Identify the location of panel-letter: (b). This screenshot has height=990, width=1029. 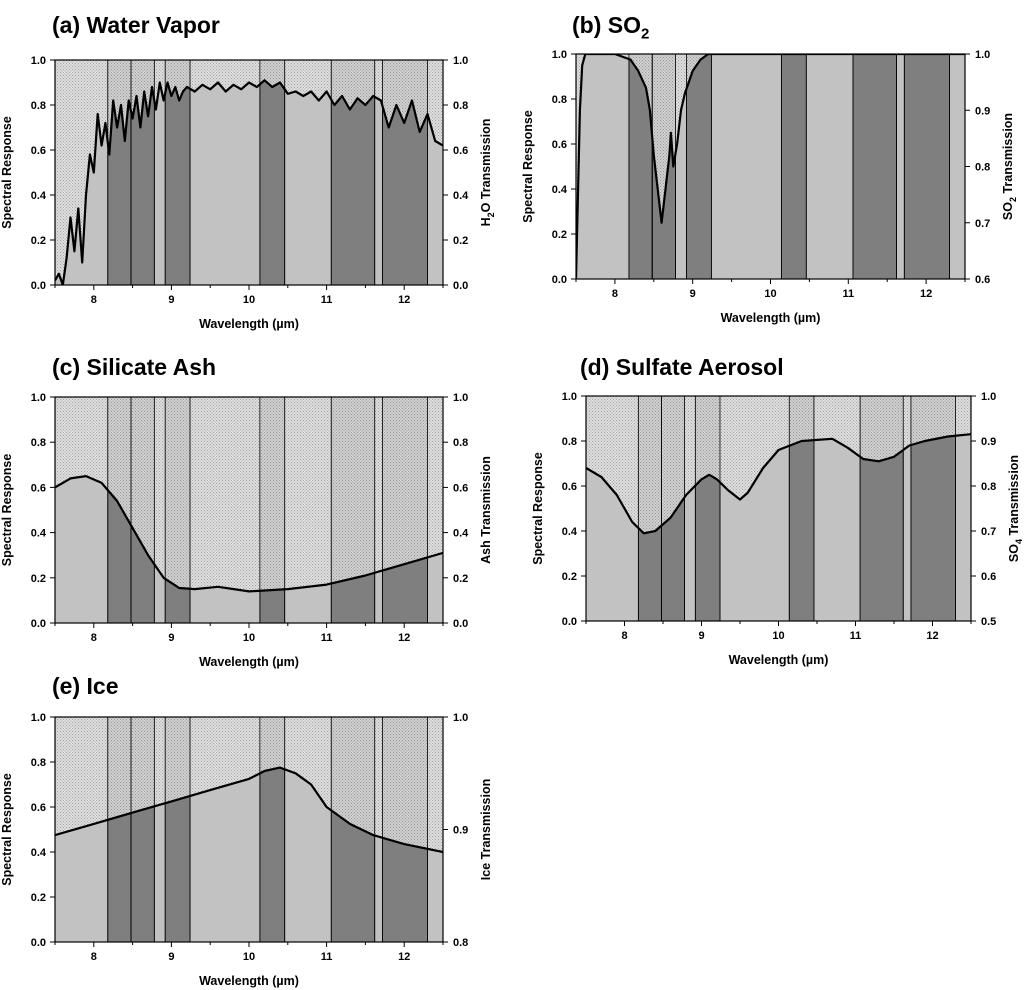
(587, 25).